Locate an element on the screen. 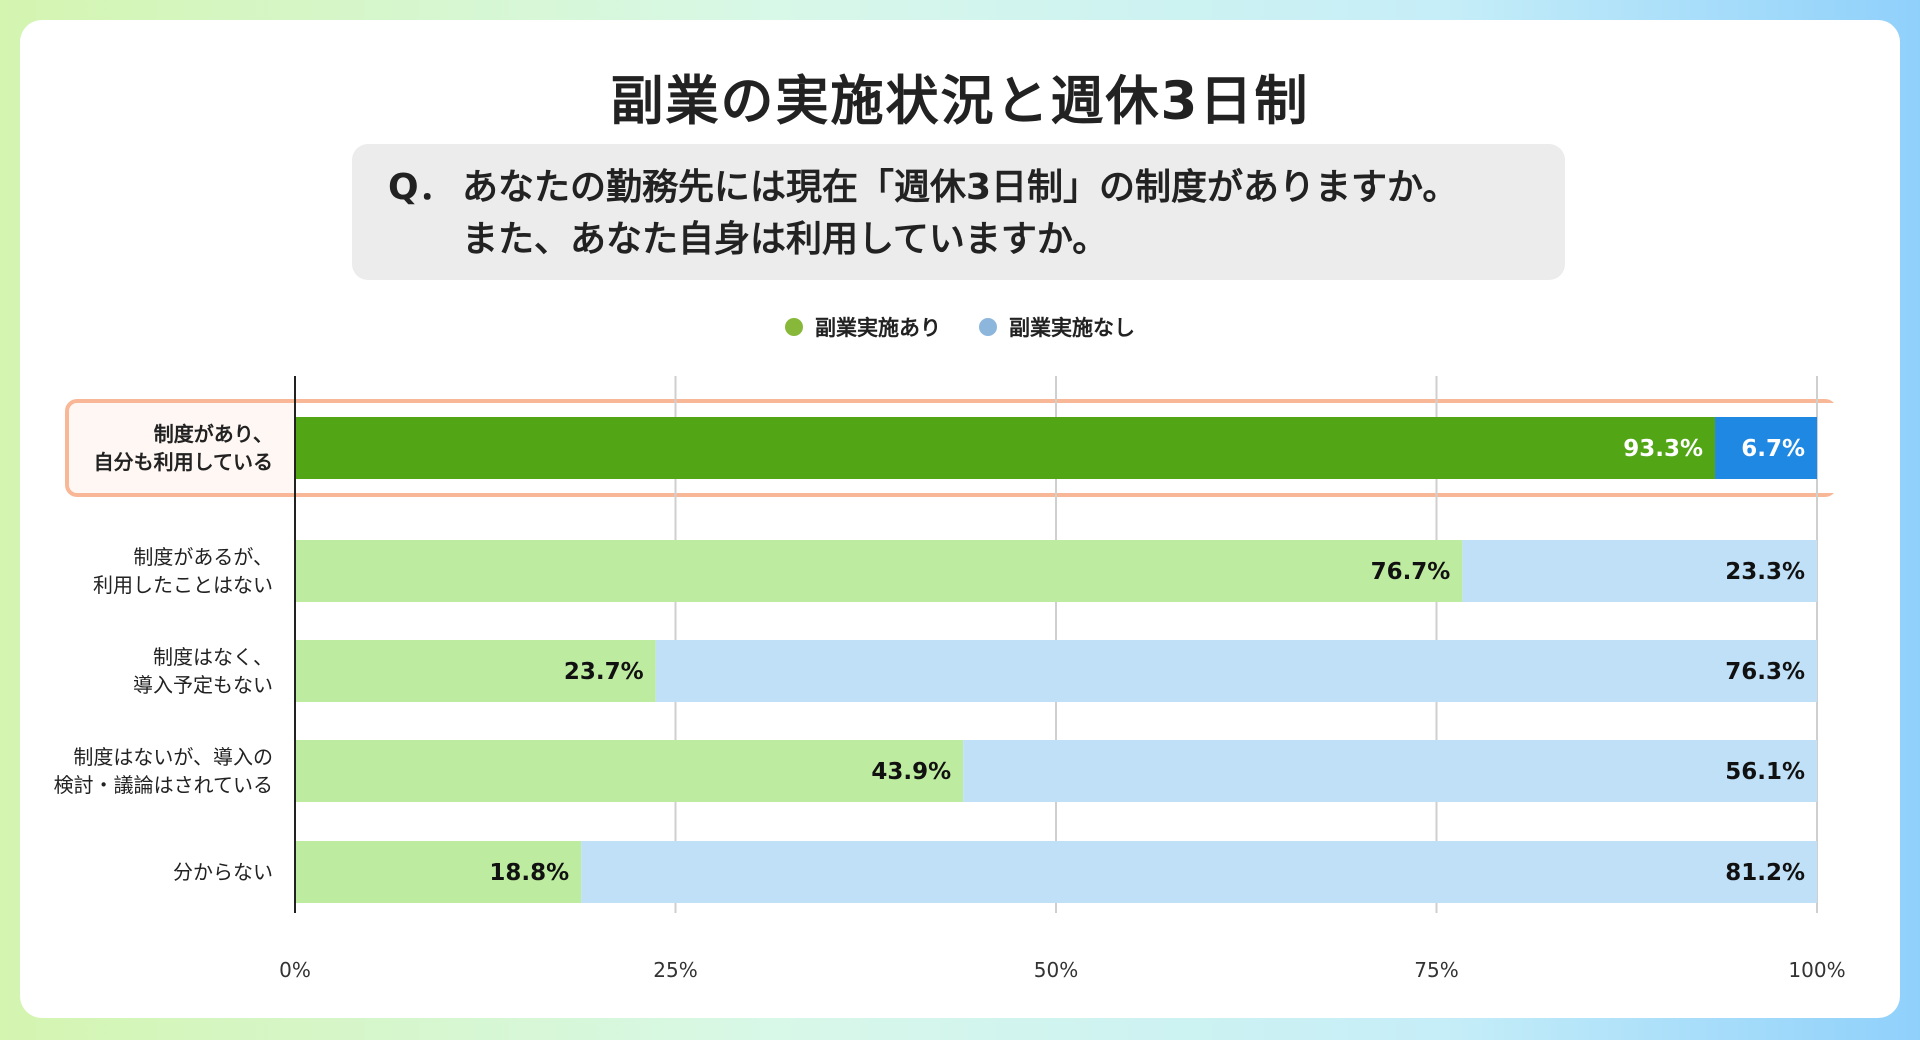 The height and width of the screenshot is (1040, 1920). category-label-line: 導入予定もない is located at coordinates (203, 685).